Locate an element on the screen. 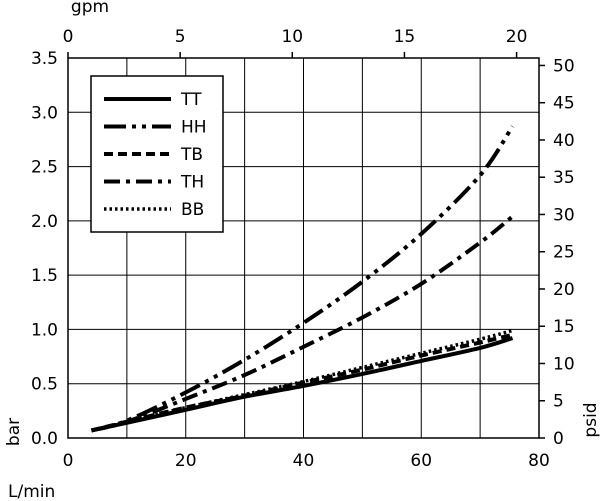 Image resolution: width=600 pixels, height=501 pixels. y2-tick-label: 50 is located at coordinates (564, 66).